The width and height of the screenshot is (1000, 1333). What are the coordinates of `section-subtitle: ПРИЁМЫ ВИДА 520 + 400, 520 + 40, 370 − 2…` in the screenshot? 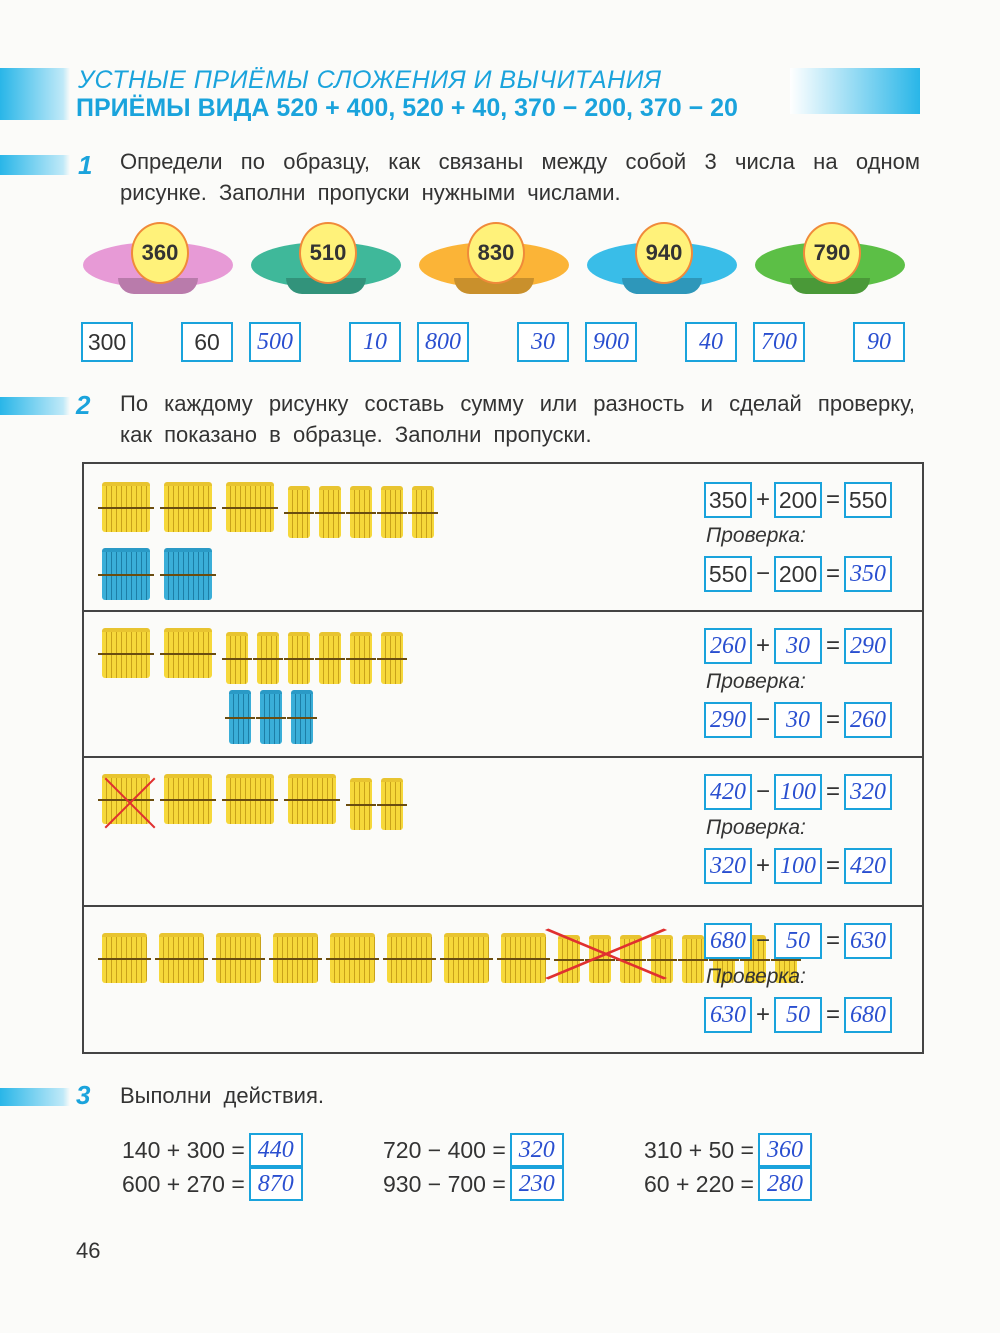 It's located at (407, 108).